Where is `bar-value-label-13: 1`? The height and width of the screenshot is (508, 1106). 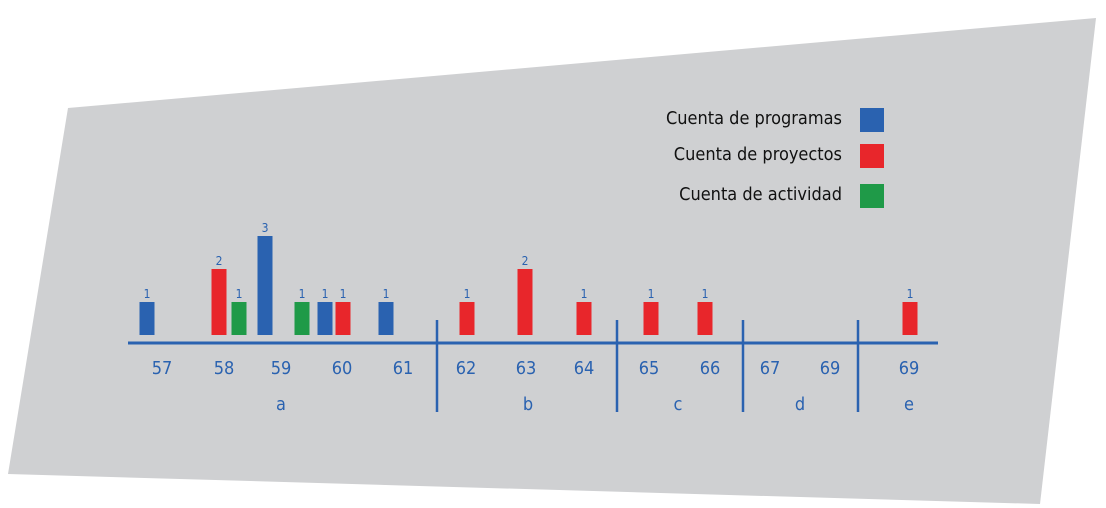
bar-value-label-13: 1 is located at coordinates (705, 294).